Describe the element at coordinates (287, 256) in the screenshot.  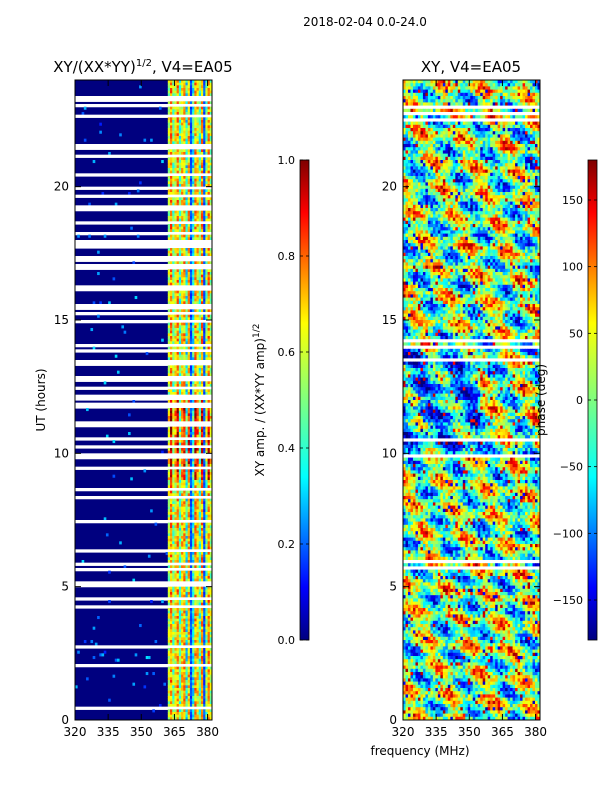
I see `left-cb-tick-label: 0.8` at that location.